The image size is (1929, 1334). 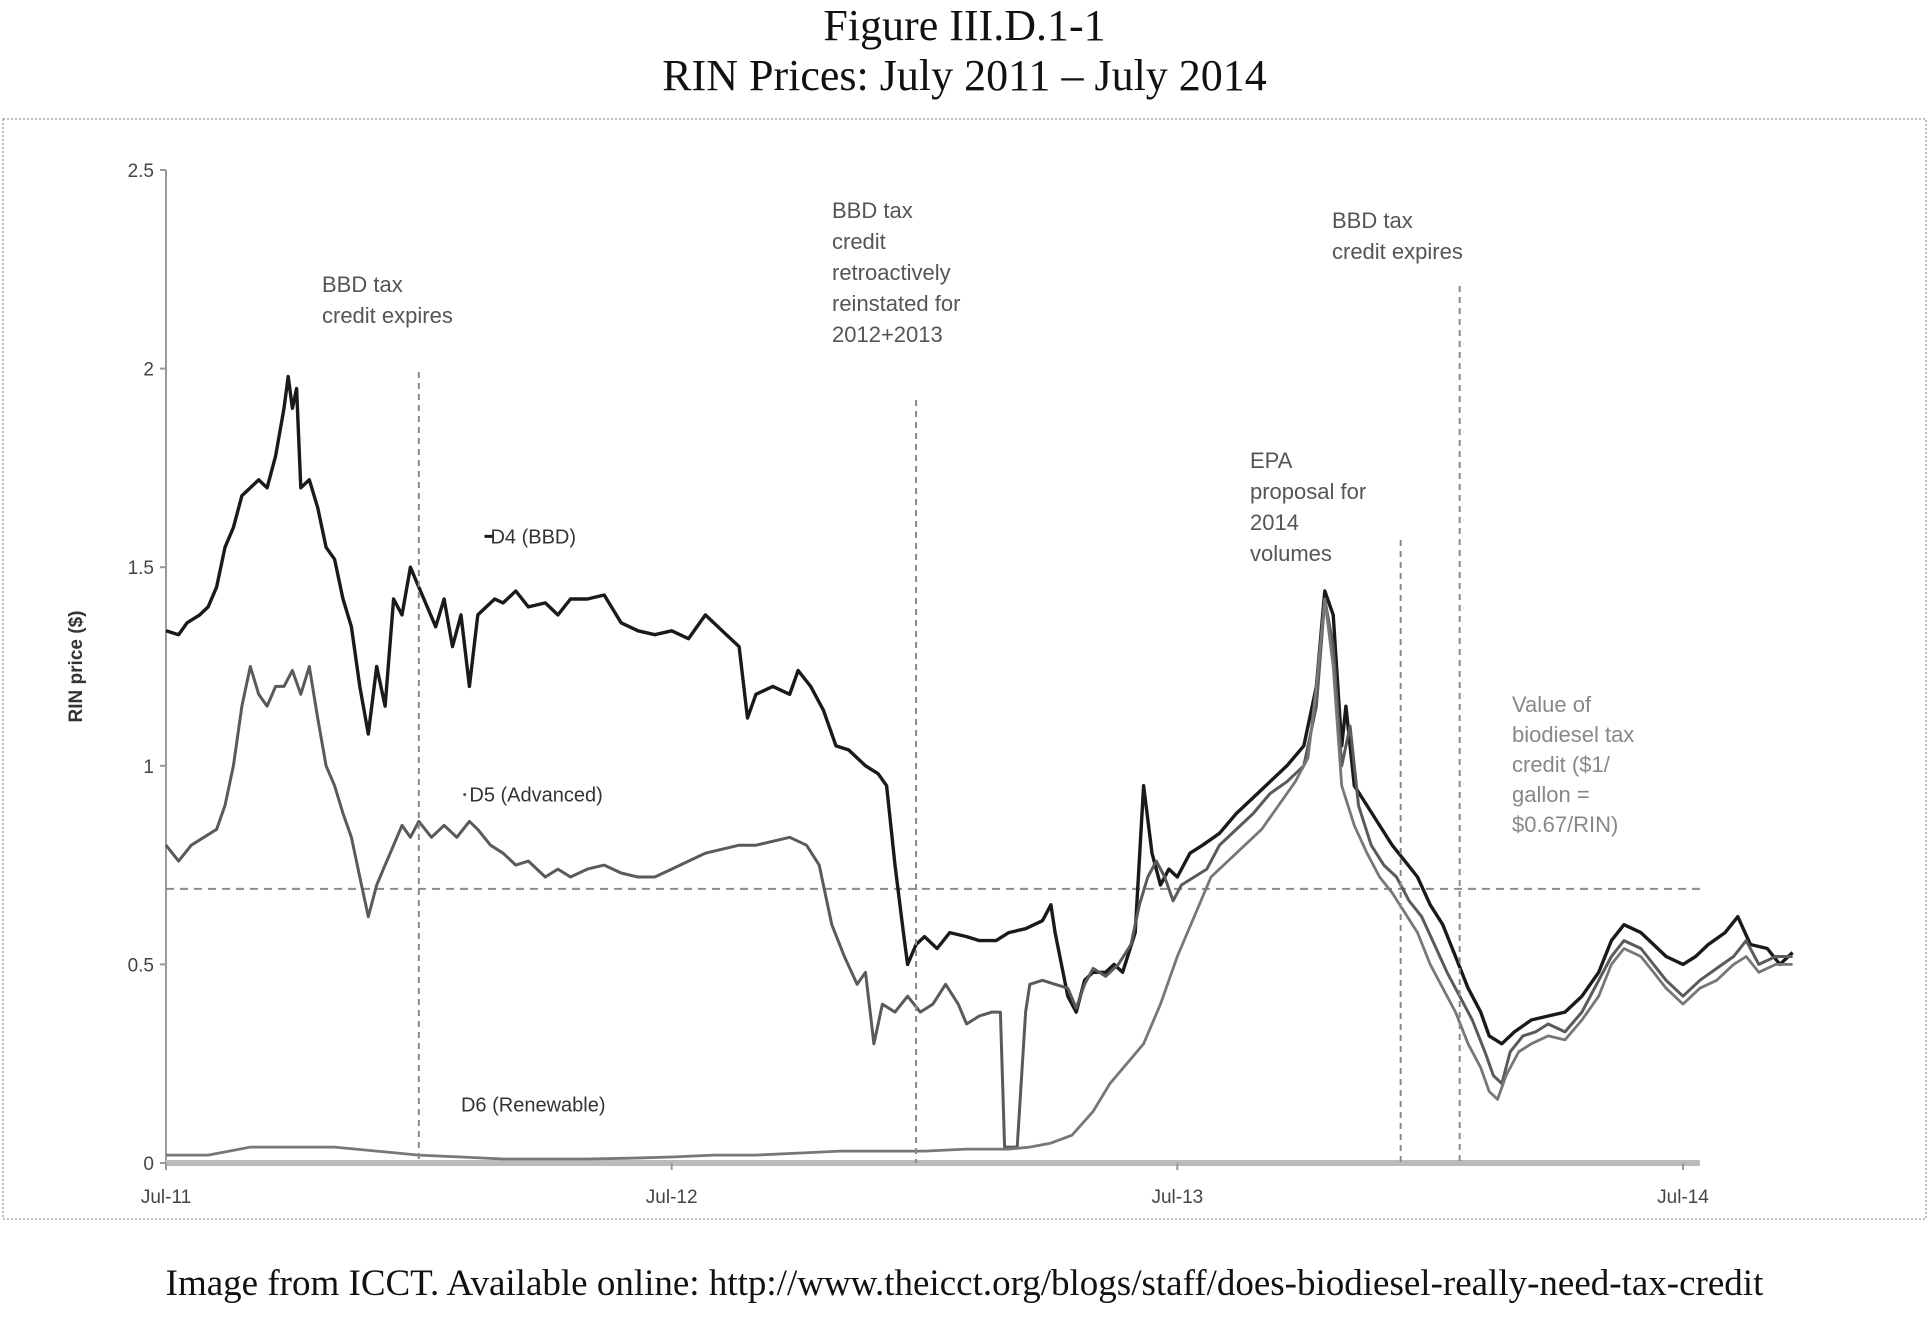 I want to click on event-annotation-line: retroactively, so click(x=891, y=272).